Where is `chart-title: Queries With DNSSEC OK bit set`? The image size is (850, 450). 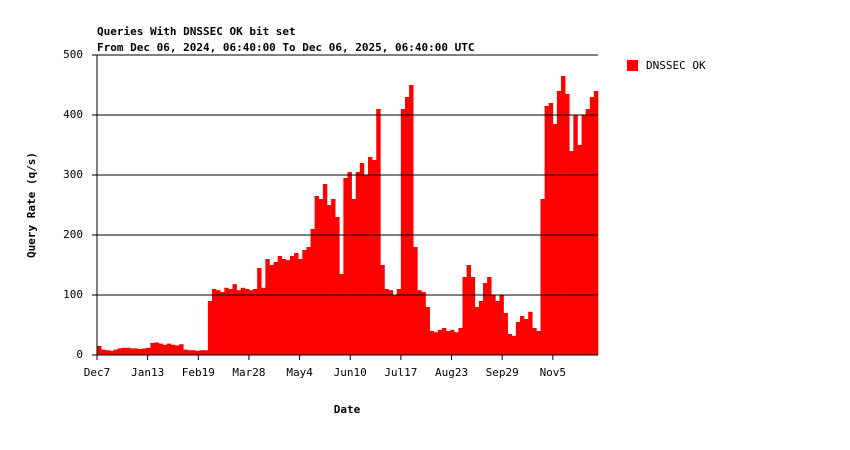
chart-title: Queries With DNSSEC OK bit set is located at coordinates (196, 31).